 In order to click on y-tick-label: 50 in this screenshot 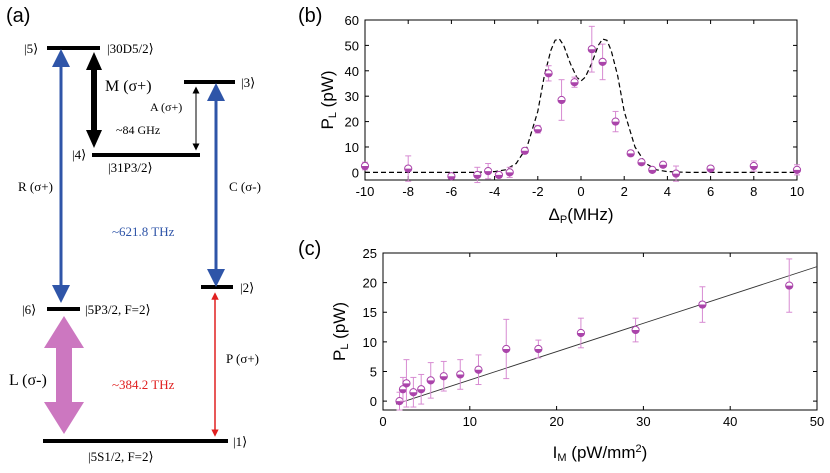, I will do `click(352, 45)`.